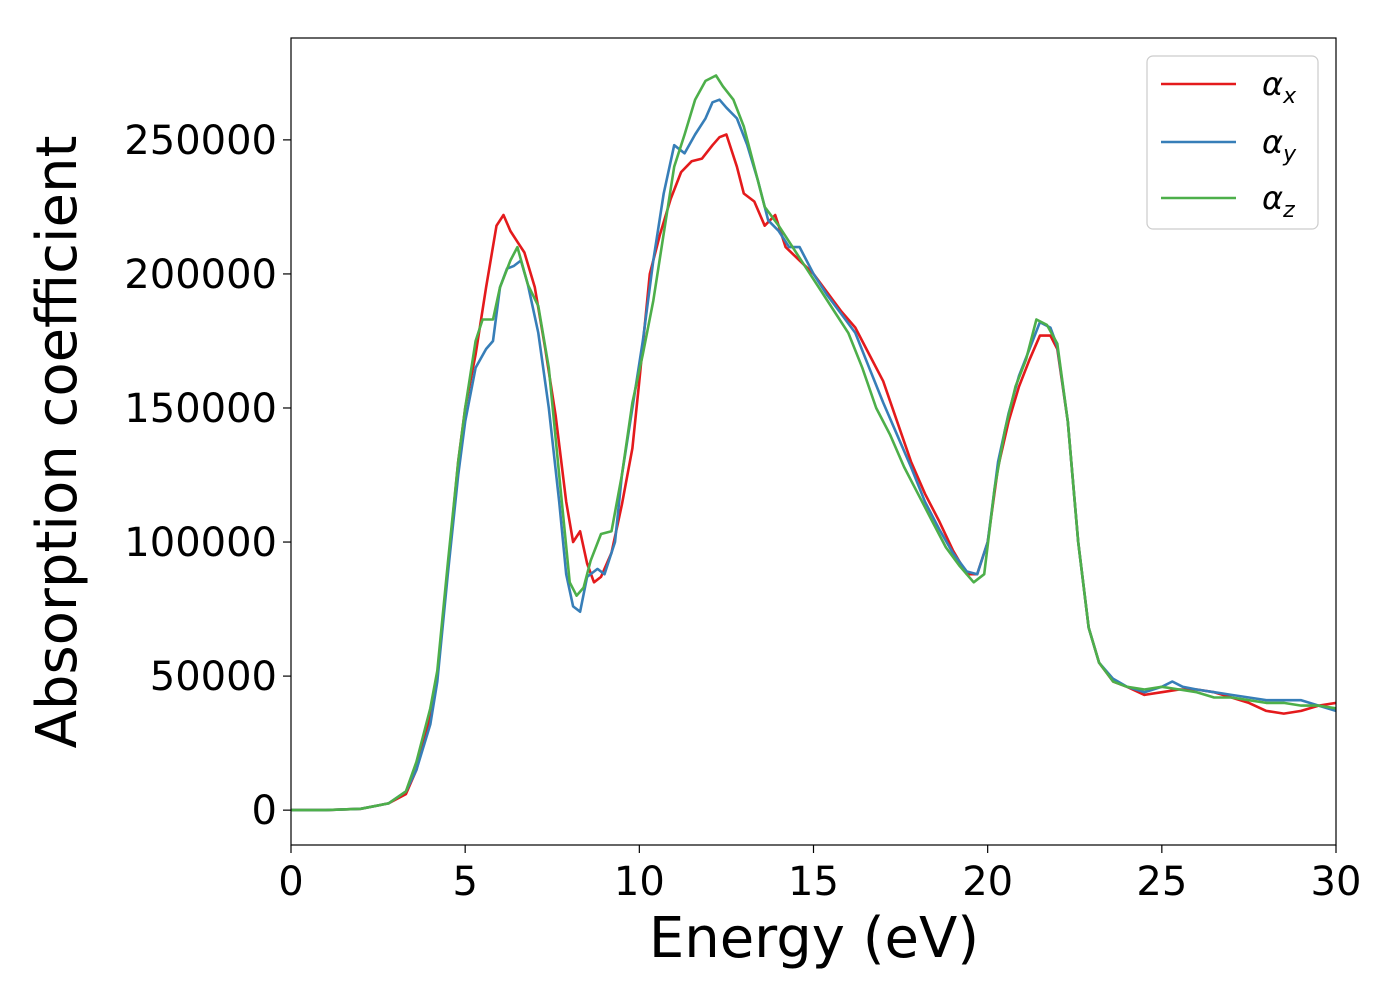 Image resolution: width=1400 pixels, height=1004 pixels. I want to click on x-tick-label: 20, so click(987, 882).